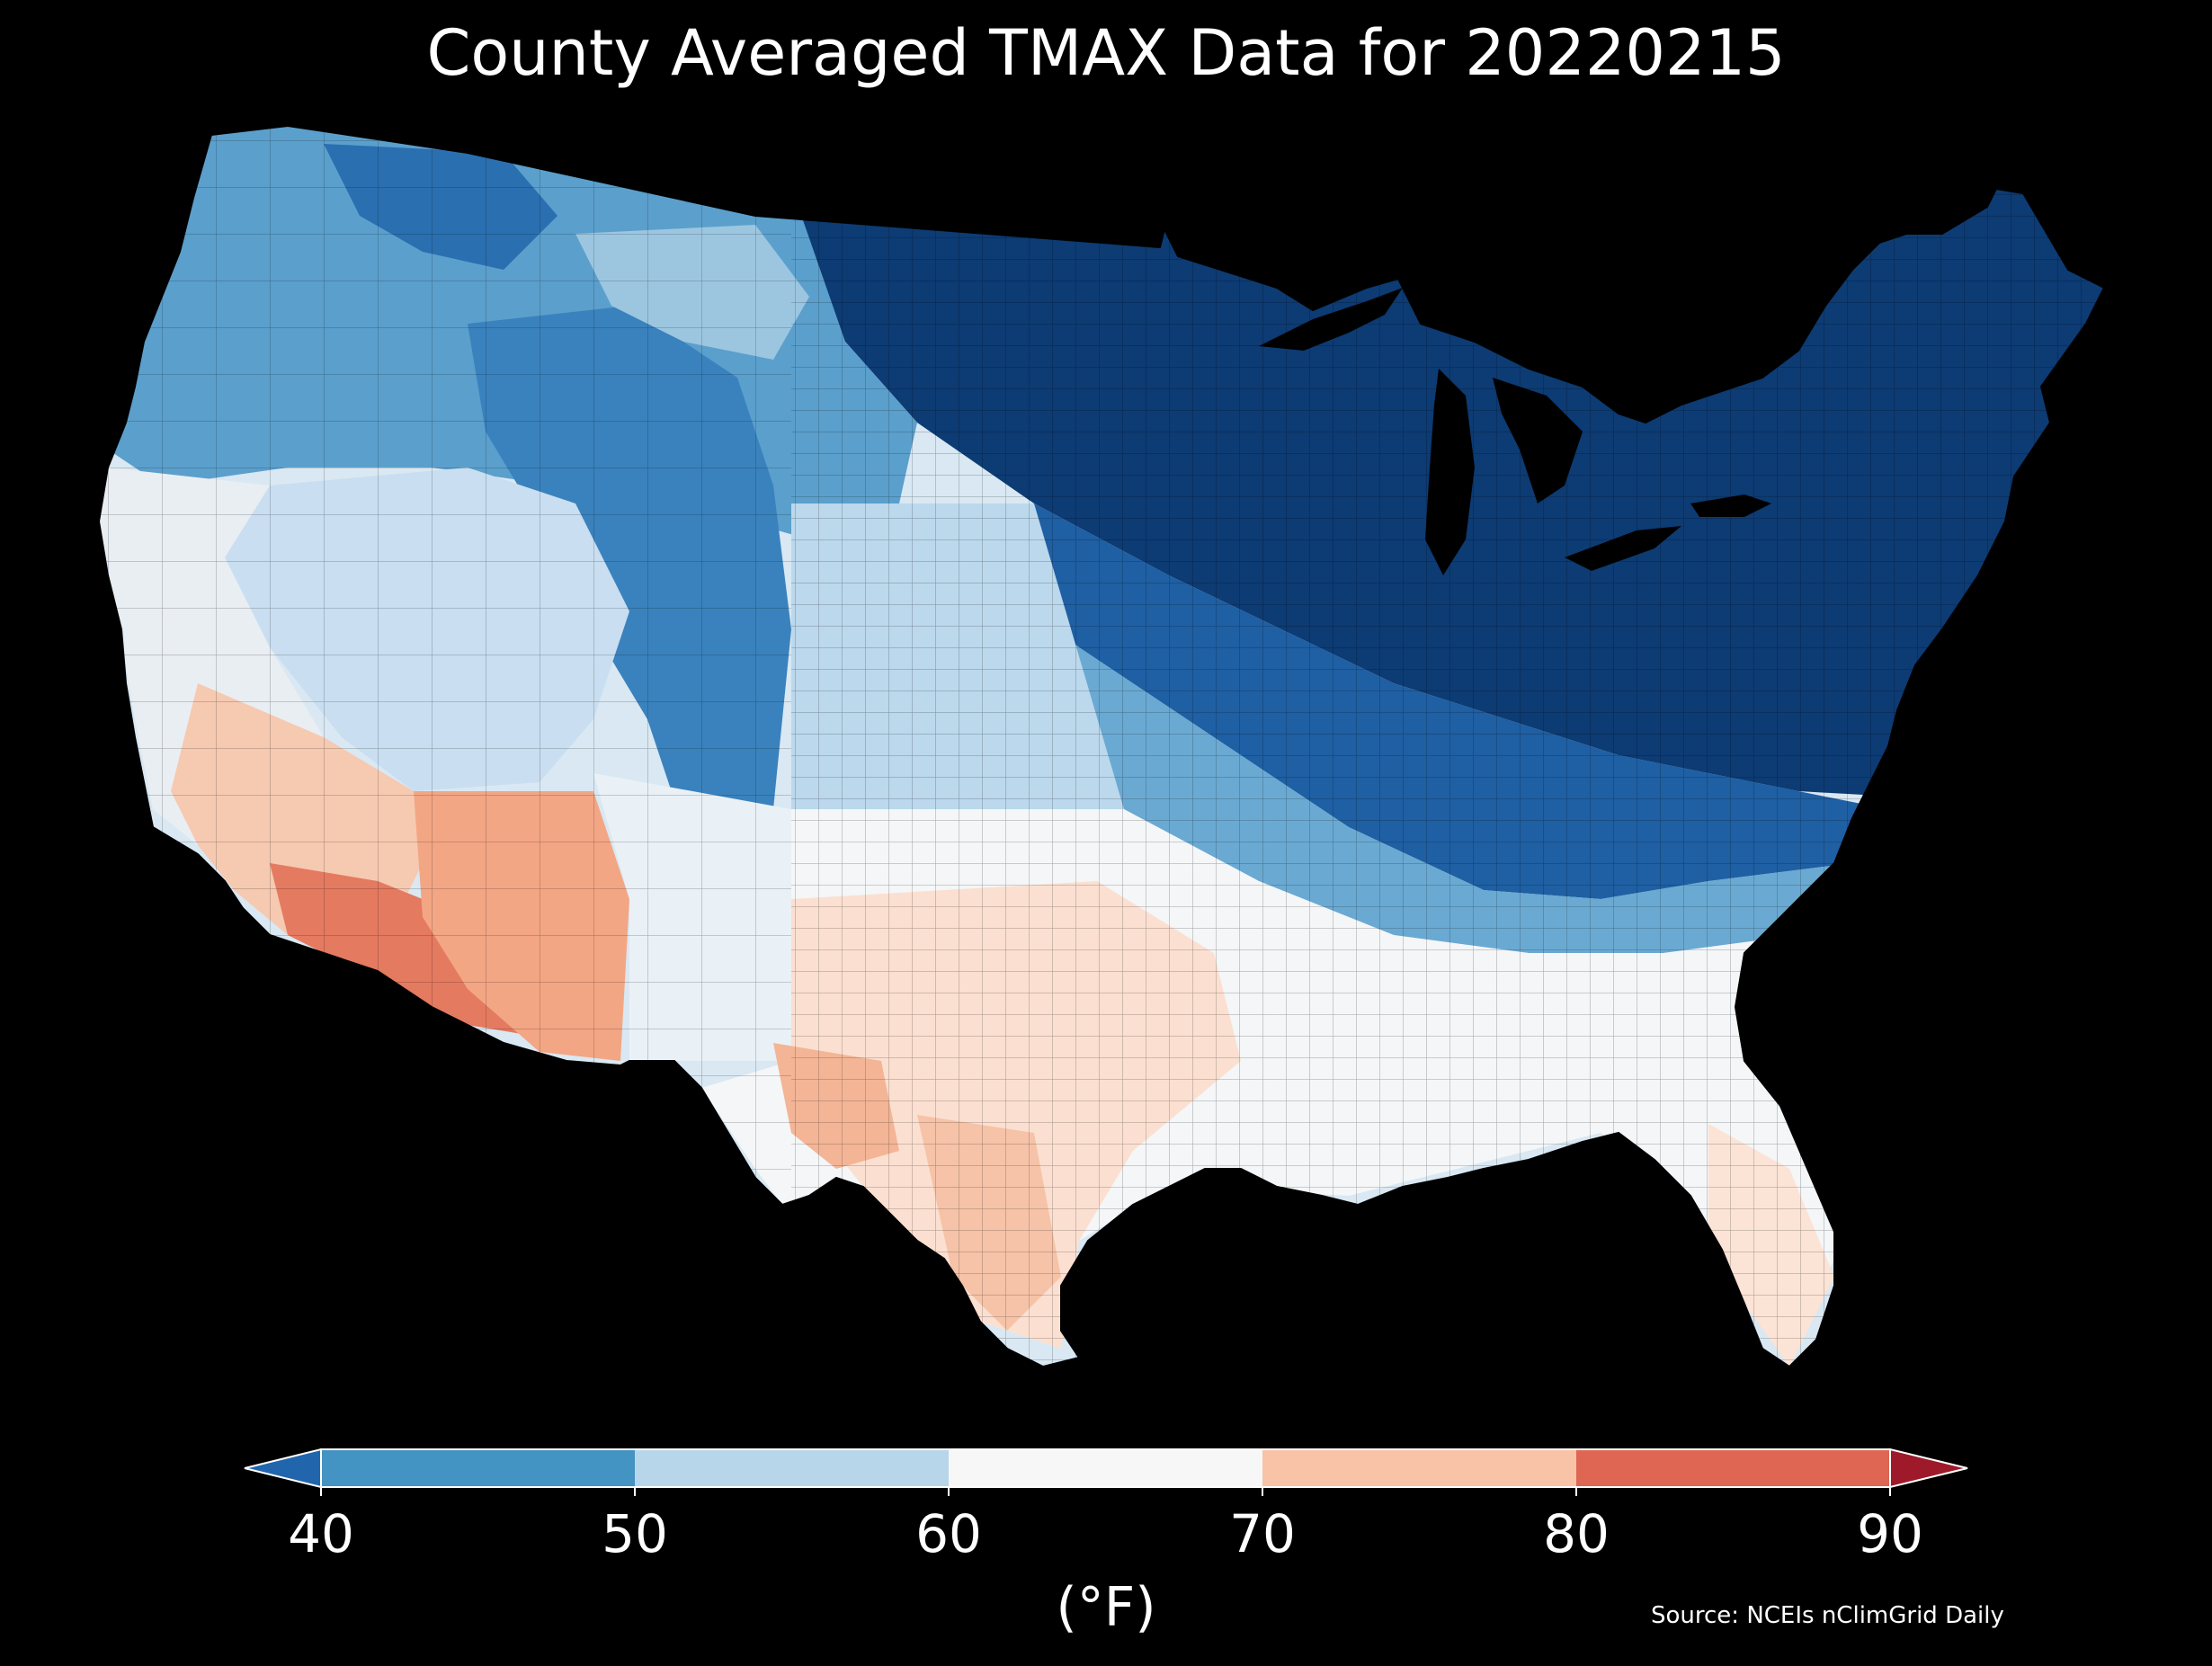 The width and height of the screenshot is (2212, 1666). What do you see at coordinates (1576, 1533) in the screenshot?
I see `colorbar-tick-label-4: 80` at bounding box center [1576, 1533].